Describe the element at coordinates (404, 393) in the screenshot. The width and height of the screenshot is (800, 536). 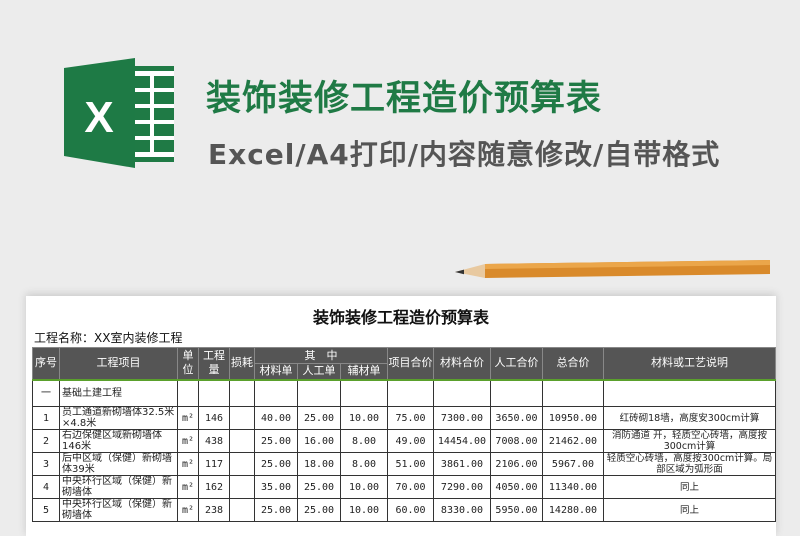
I see `section-row: 一 基础土建工程` at that location.